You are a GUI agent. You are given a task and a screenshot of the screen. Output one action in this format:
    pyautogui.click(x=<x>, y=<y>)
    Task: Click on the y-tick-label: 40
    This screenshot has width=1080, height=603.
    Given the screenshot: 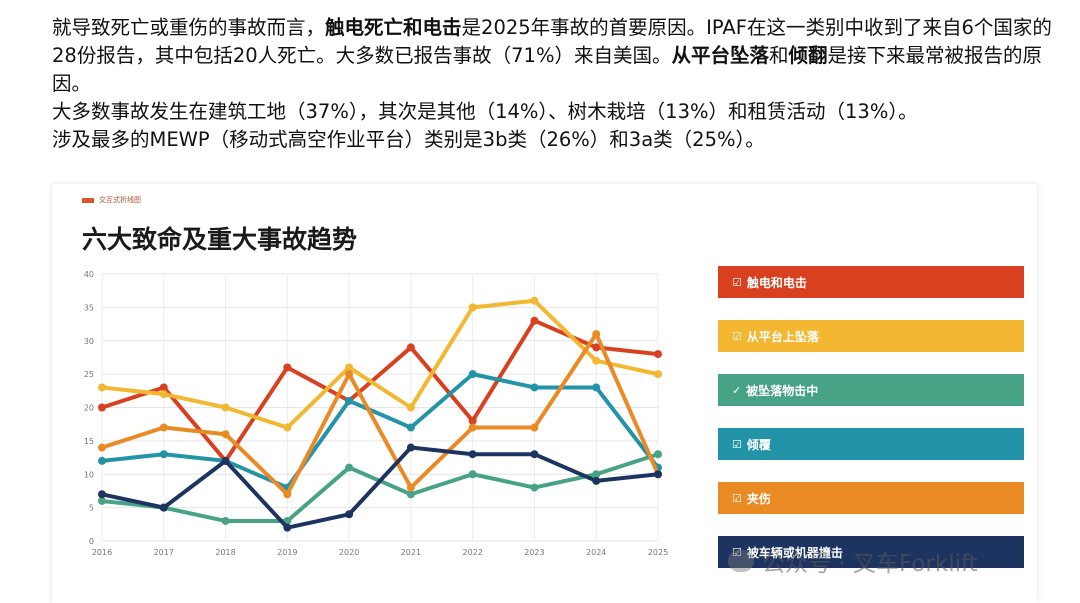 What is the action you would take?
    pyautogui.click(x=89, y=274)
    